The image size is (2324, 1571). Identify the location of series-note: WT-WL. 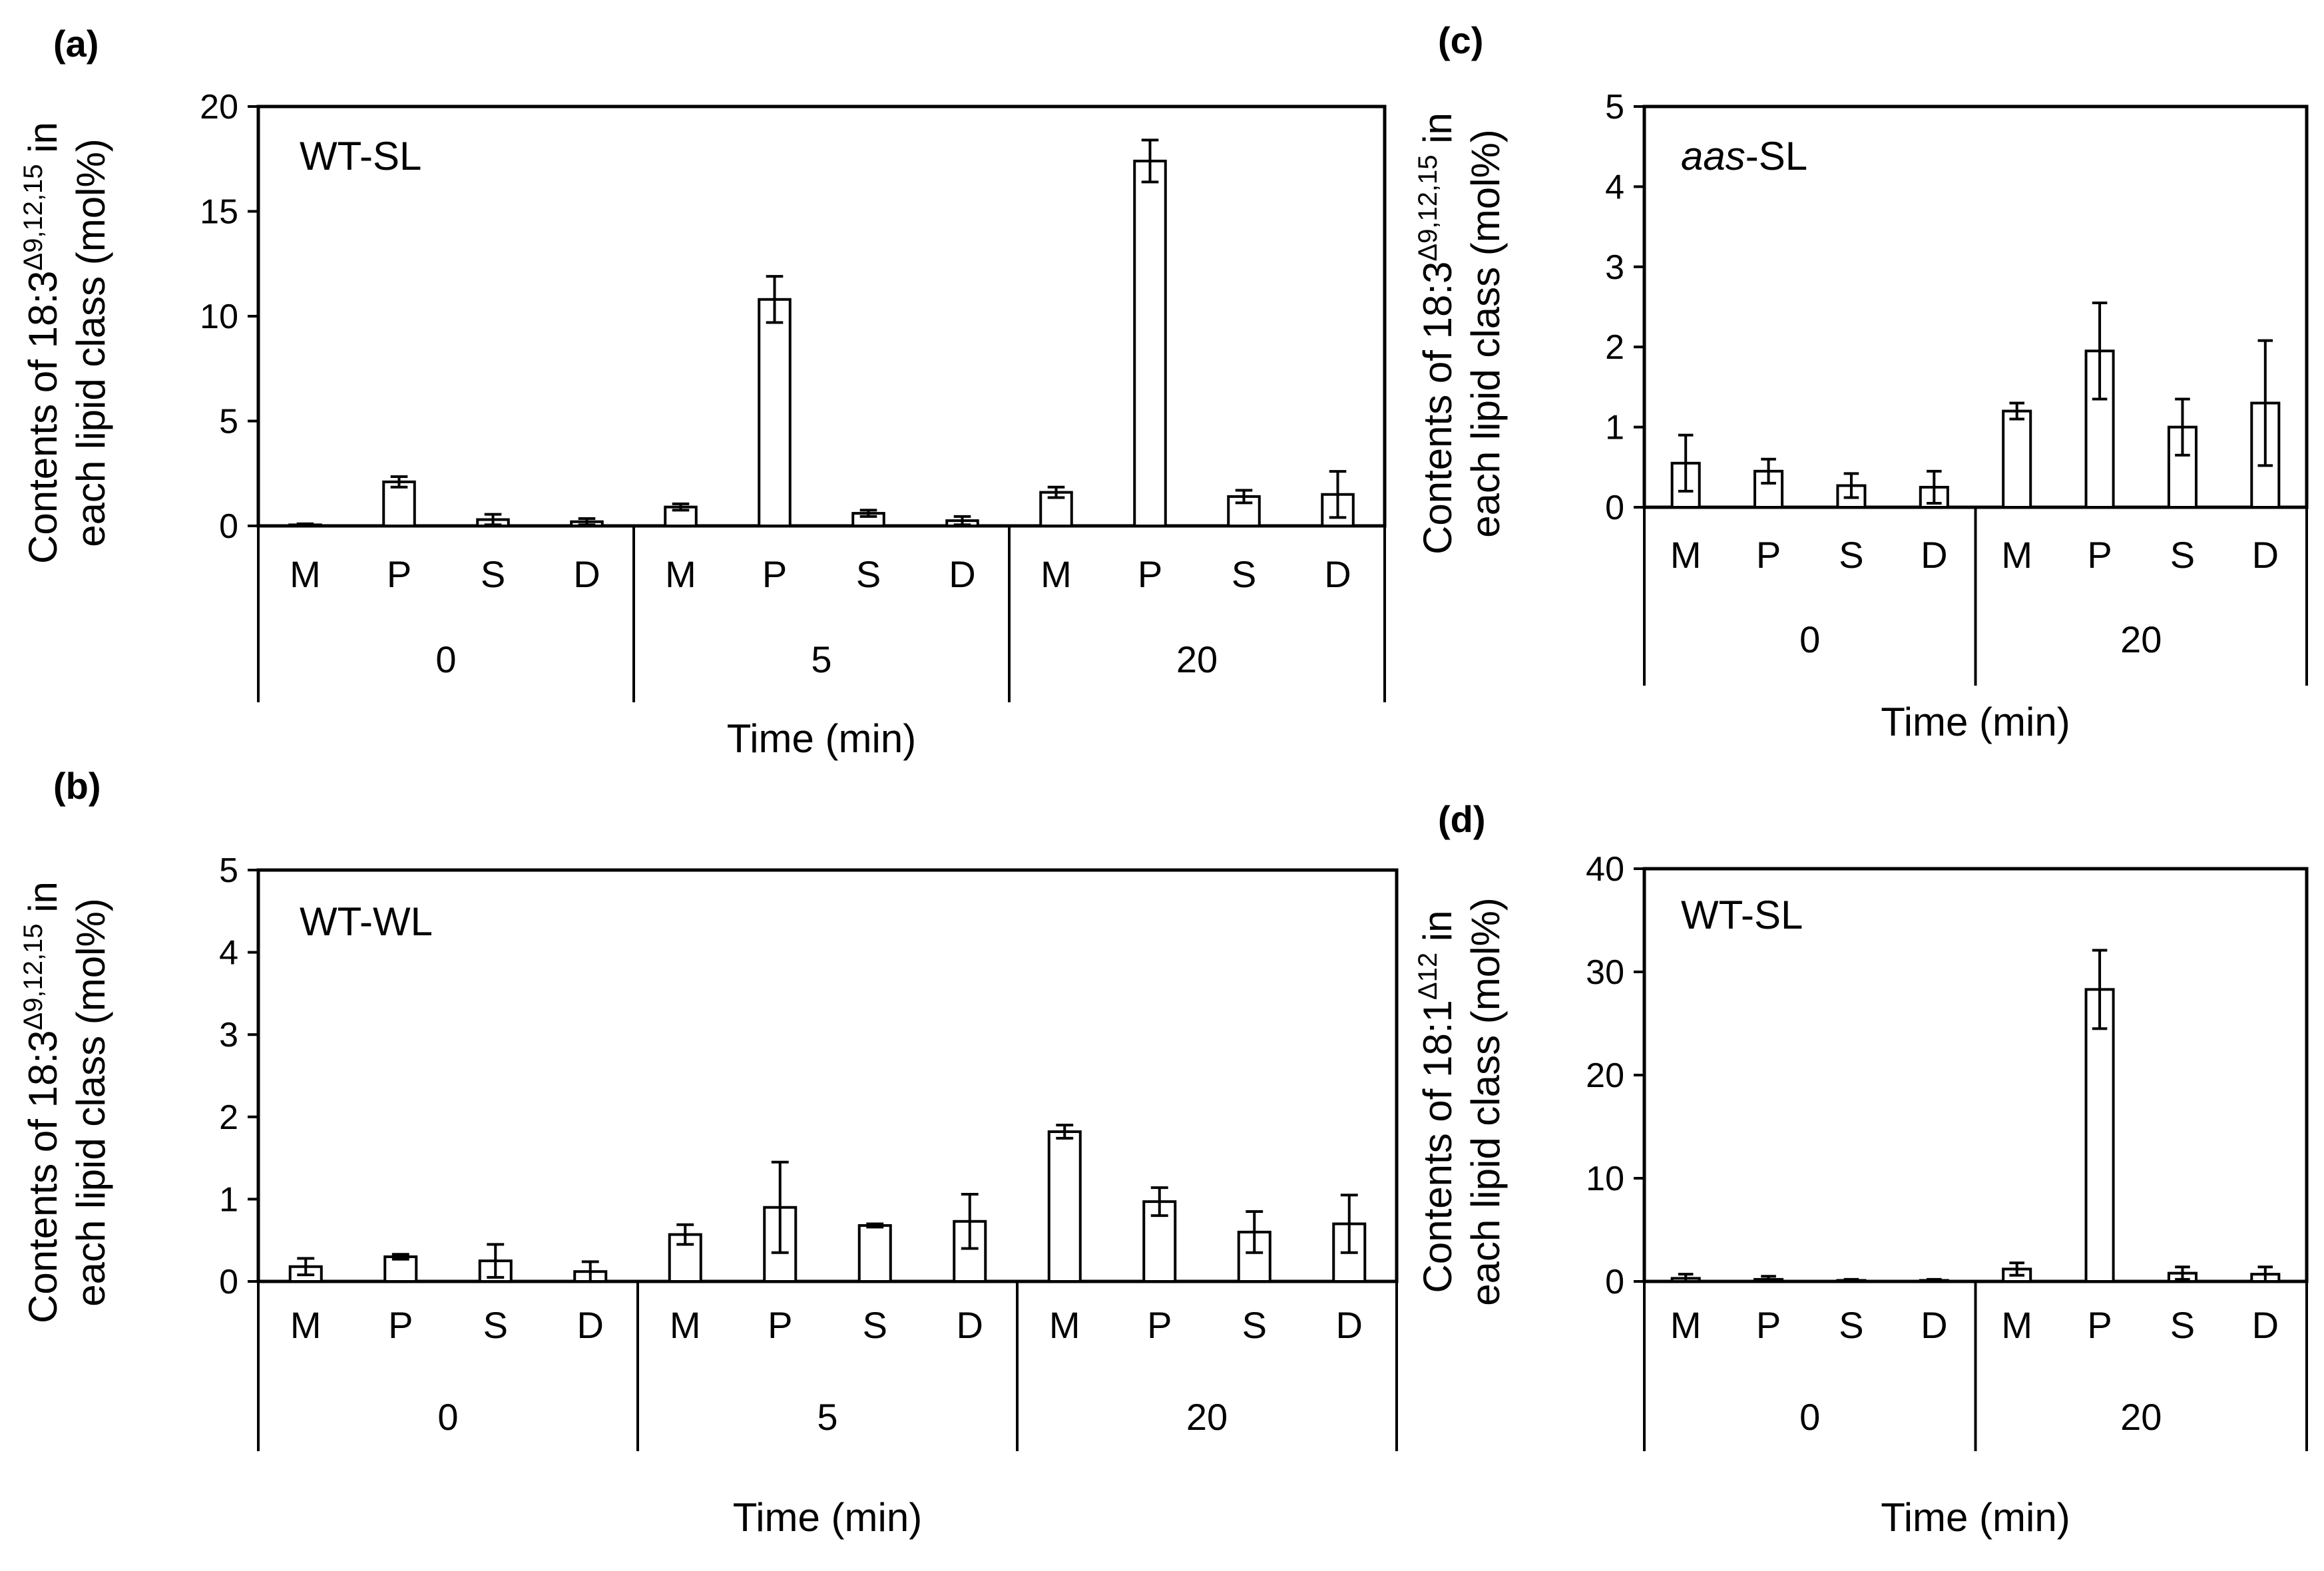
(367, 922).